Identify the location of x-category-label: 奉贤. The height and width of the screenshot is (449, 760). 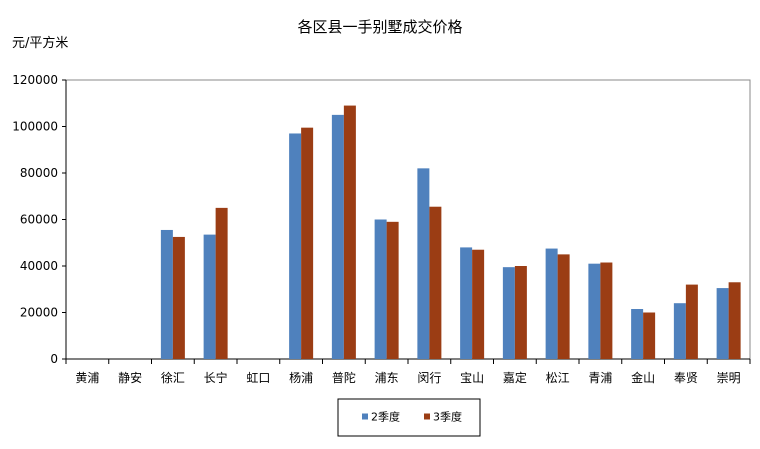
(686, 378).